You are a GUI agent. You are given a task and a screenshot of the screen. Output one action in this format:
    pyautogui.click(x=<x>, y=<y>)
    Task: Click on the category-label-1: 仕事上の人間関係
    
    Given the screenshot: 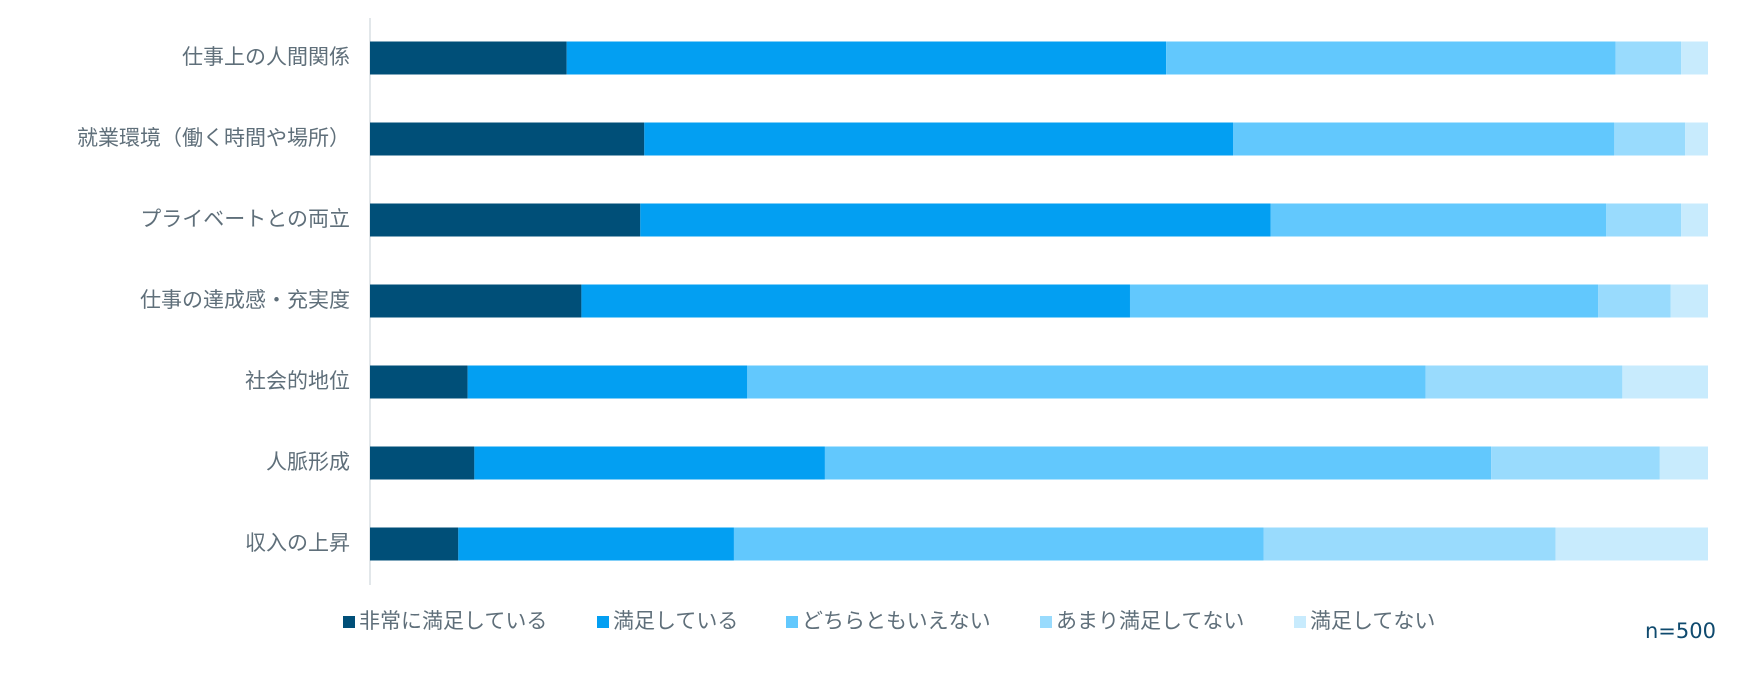 What is the action you would take?
    pyautogui.click(x=266, y=57)
    